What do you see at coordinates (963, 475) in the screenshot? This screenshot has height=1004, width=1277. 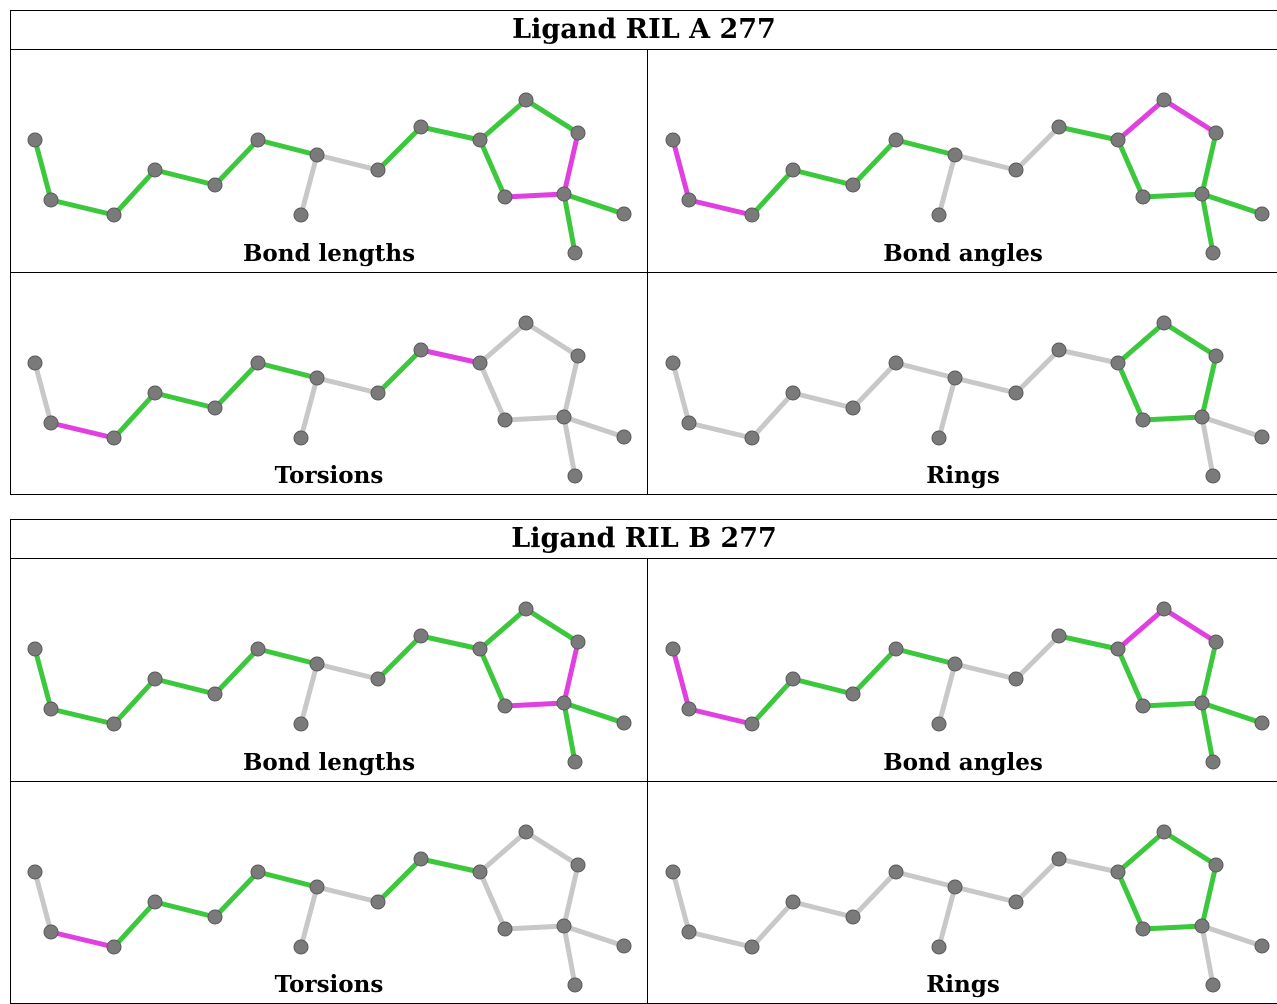 I see `panel-label: Rings` at bounding box center [963, 475].